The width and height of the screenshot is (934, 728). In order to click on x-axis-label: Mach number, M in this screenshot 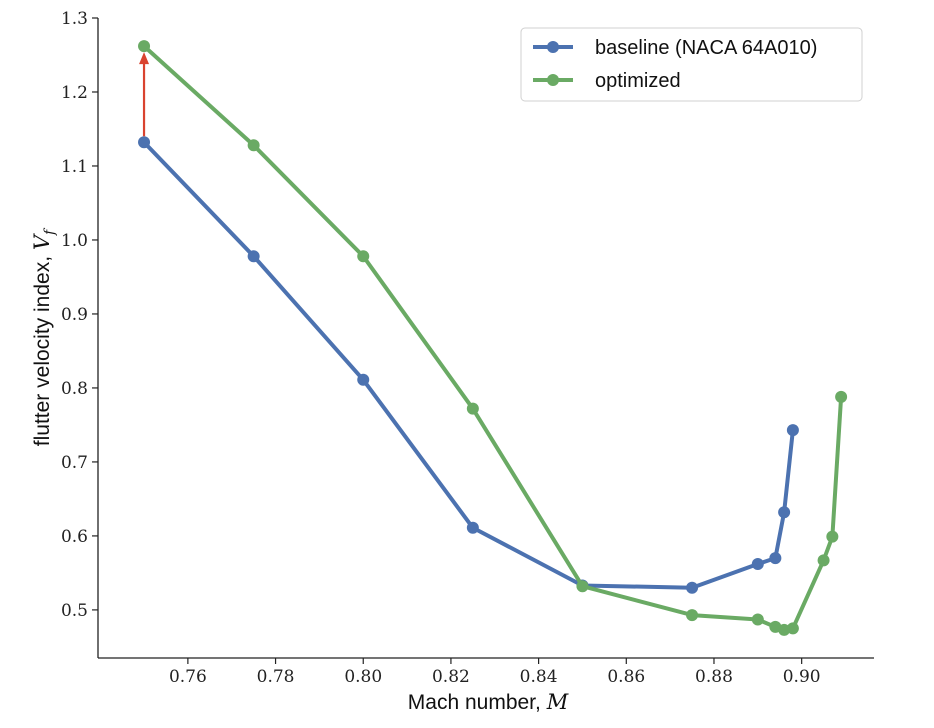, I will do `click(488, 702)`.